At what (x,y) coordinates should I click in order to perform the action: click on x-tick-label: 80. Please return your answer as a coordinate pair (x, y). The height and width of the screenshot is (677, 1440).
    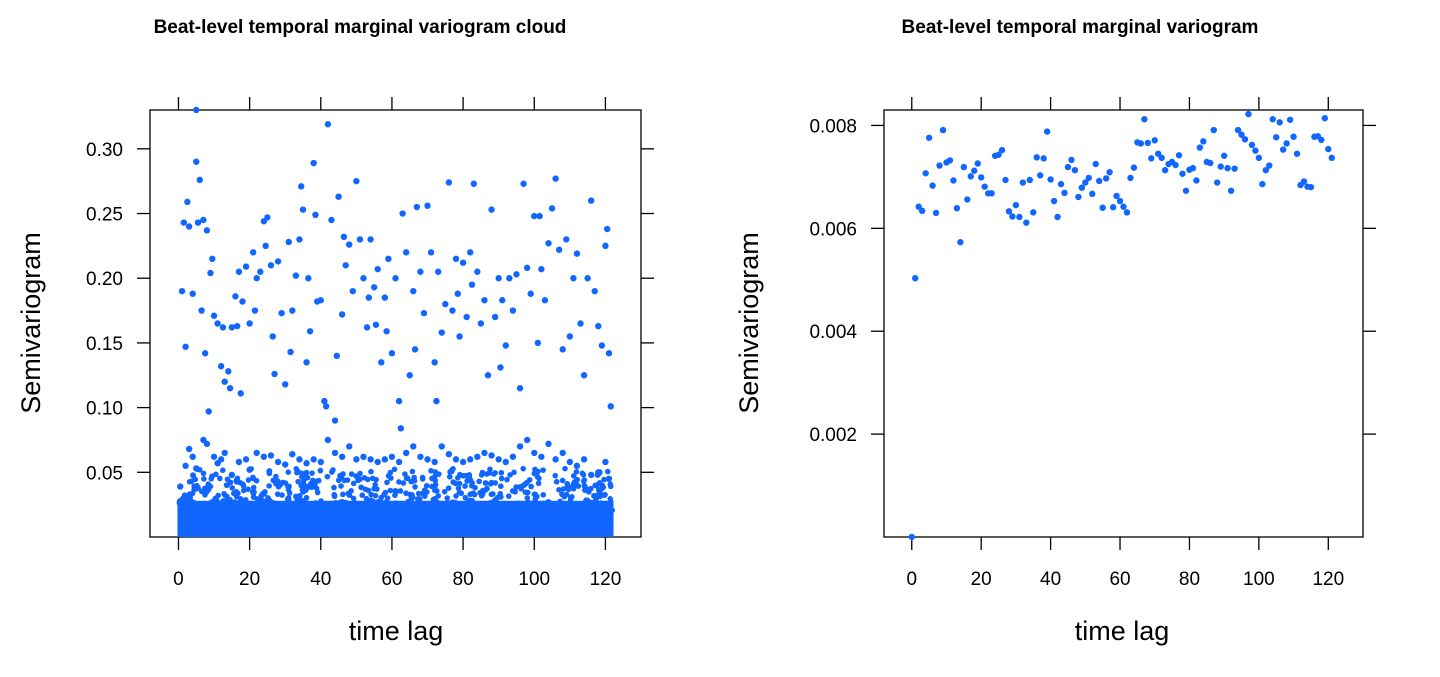
    Looking at the image, I should click on (1189, 579).